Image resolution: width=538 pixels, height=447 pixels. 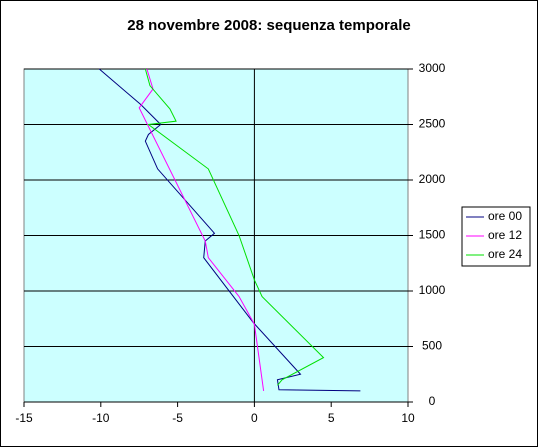 I want to click on y-tick-label: 500, so click(x=432, y=346).